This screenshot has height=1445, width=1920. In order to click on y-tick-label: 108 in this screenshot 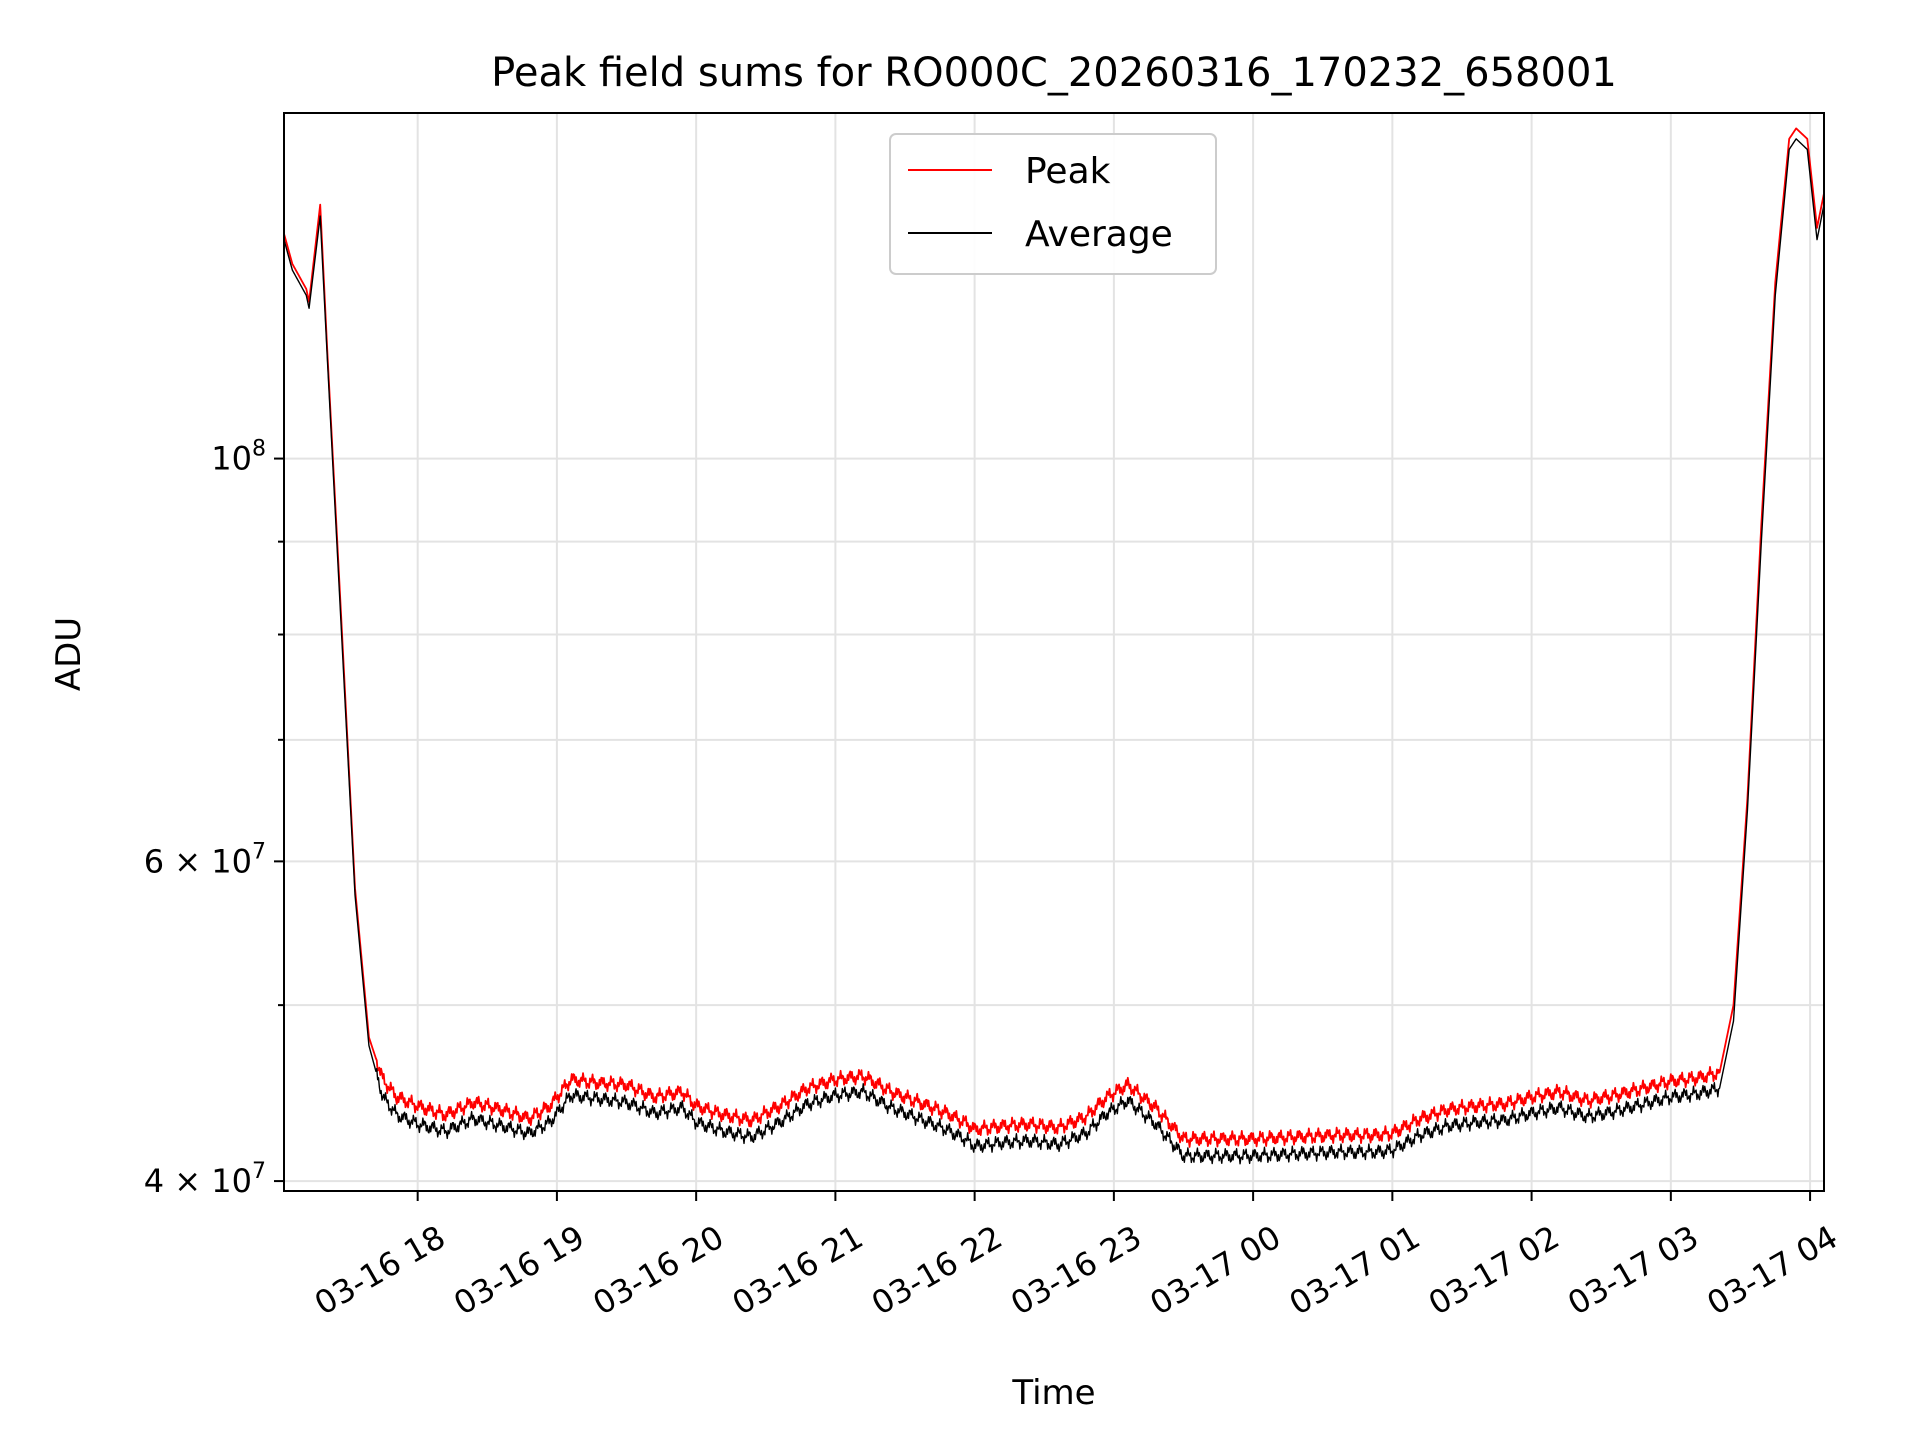, I will do `click(238, 457)`.